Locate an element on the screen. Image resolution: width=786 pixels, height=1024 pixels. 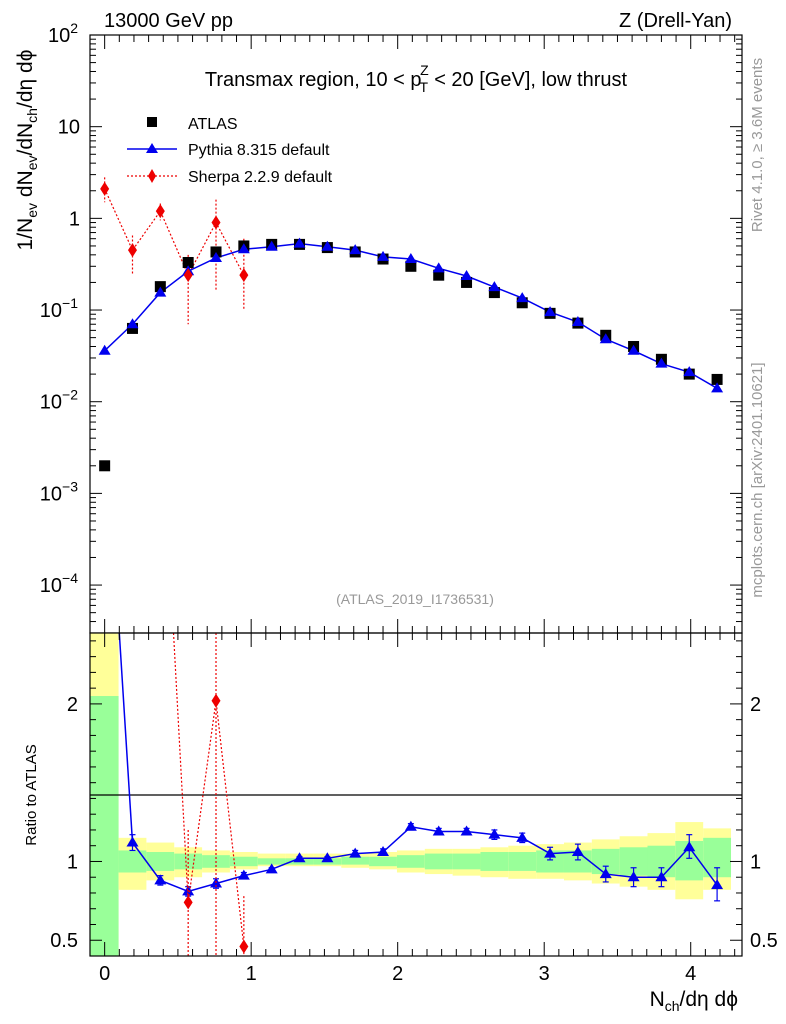
main-y-tick-label: 10⁻¹ is located at coordinates (59, 308).